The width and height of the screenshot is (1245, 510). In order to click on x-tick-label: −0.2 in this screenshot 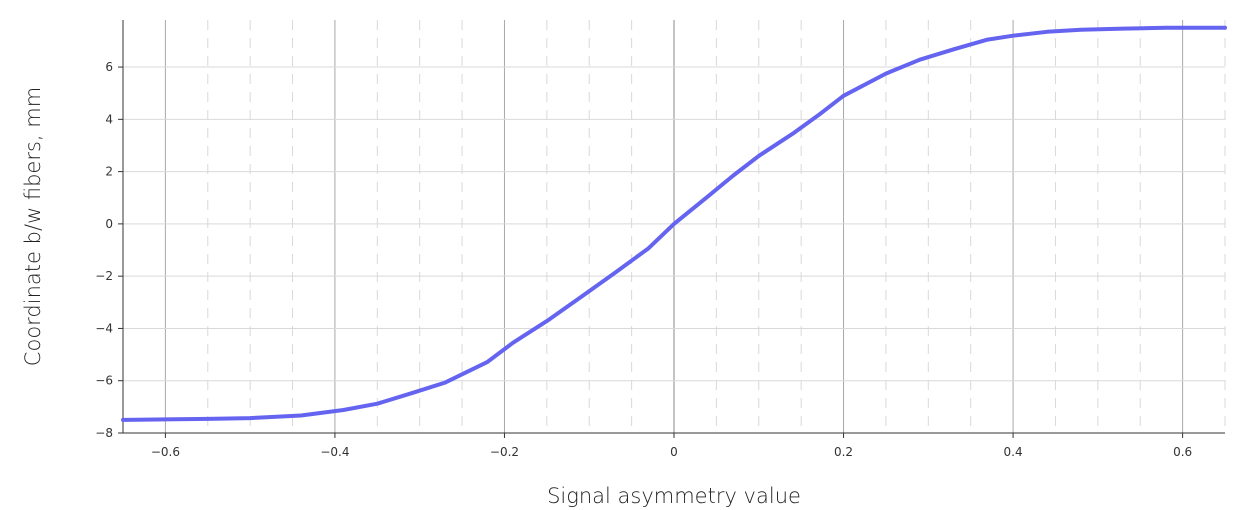, I will do `click(504, 452)`.